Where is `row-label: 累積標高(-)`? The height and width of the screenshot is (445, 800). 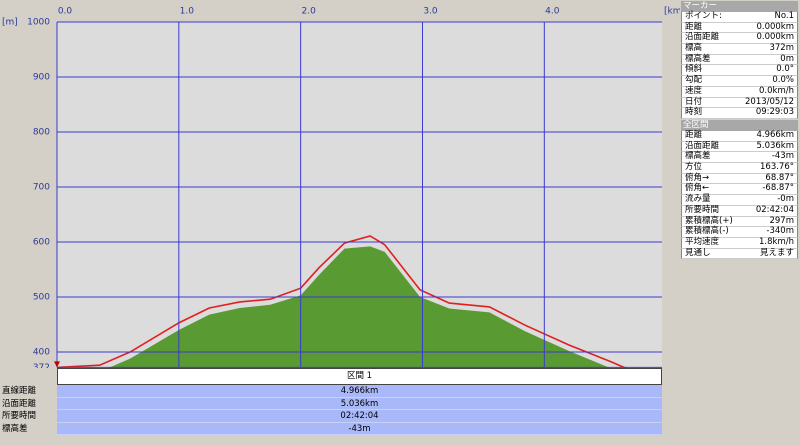
row-label: 累積標高(-) is located at coordinates (707, 231).